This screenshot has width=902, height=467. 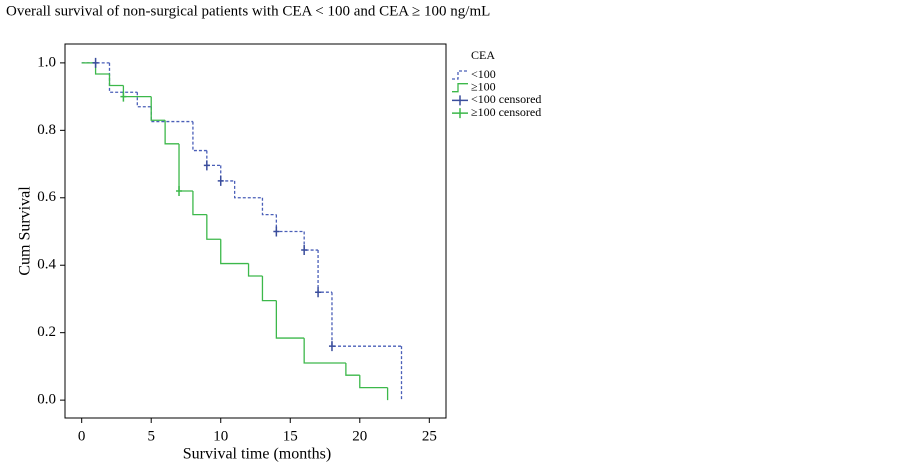 I want to click on x-axis-label: Survival time (months), so click(x=257, y=454).